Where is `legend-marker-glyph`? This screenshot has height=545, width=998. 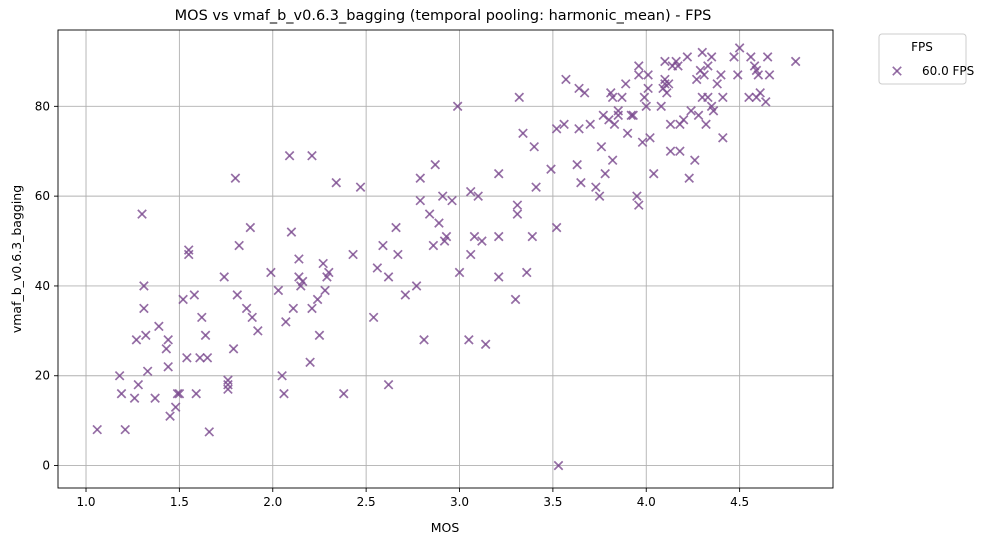
legend-marker-glyph is located at coordinates (897, 71).